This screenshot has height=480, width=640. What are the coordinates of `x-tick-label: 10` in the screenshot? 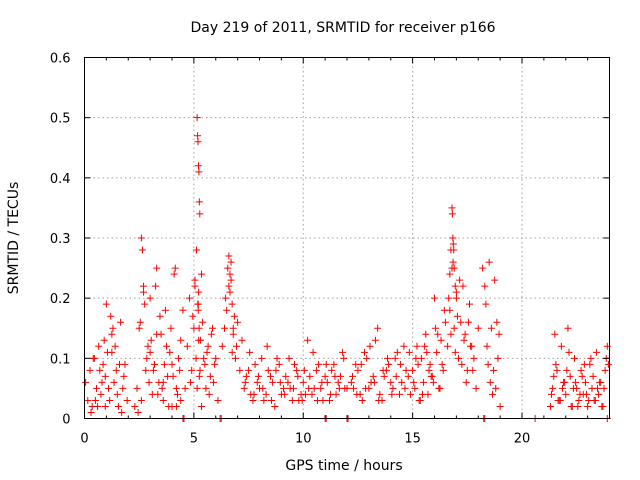 It's located at (303, 439).